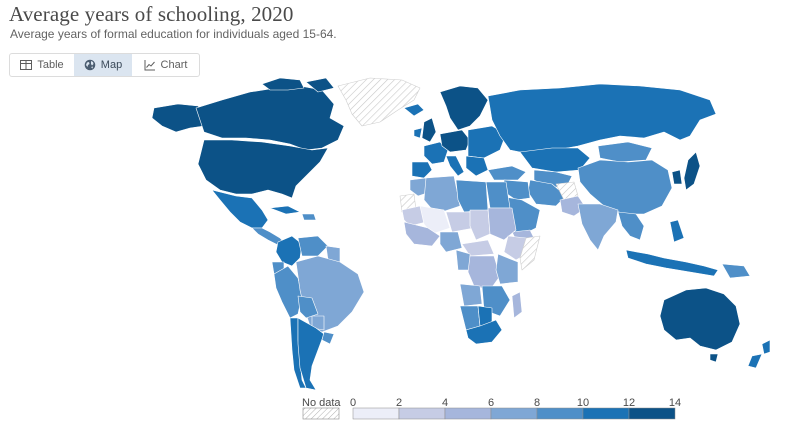  I want to click on country-angola, so click(471, 295).